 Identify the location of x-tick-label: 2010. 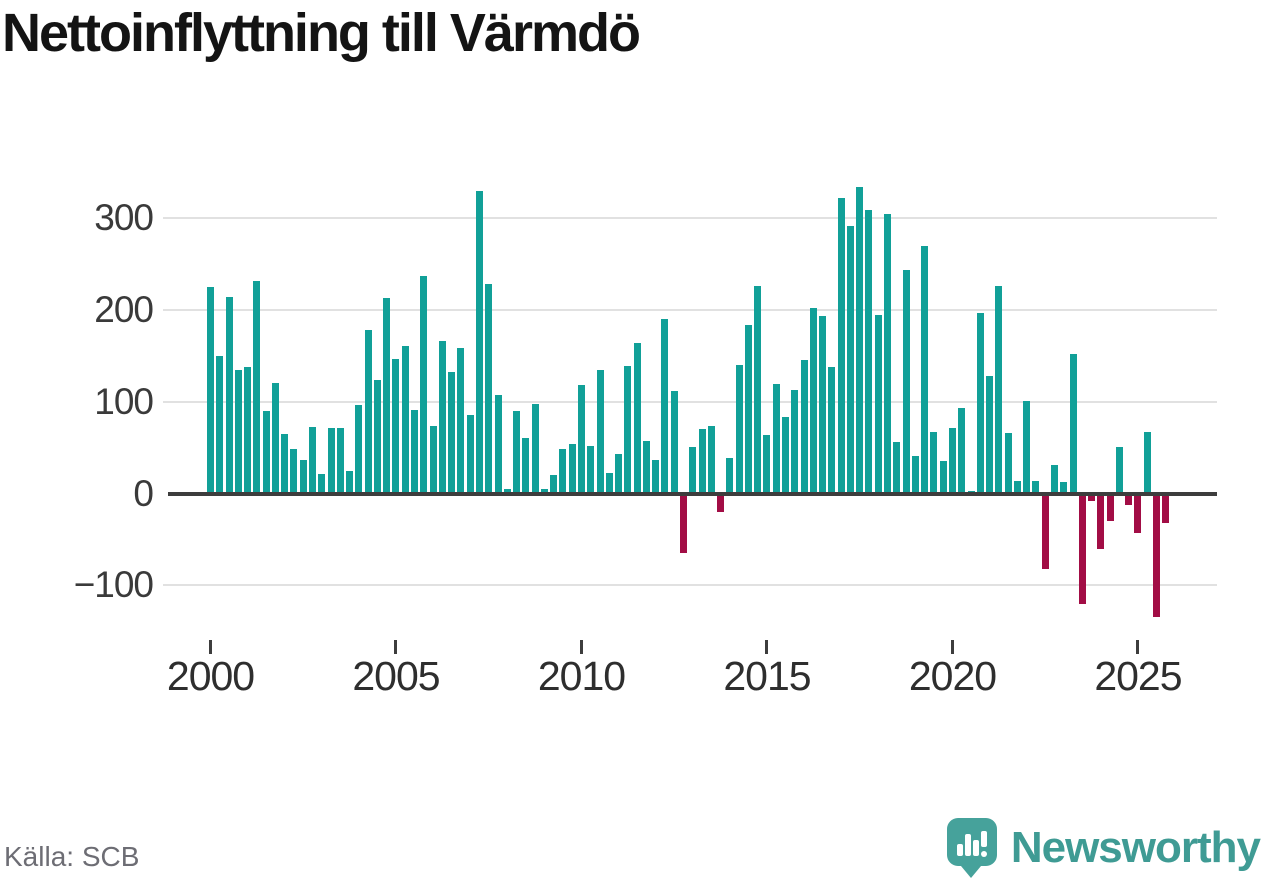
(581, 676).